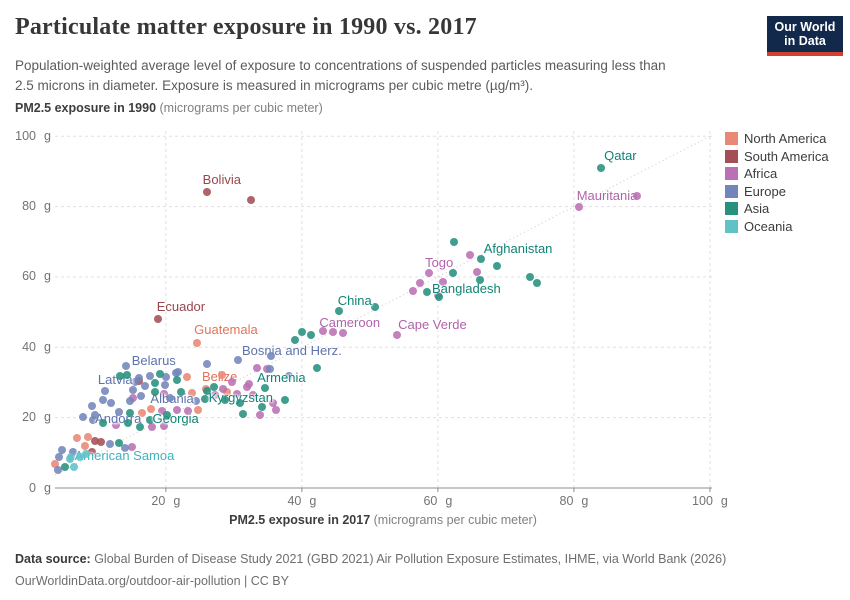 The width and height of the screenshot is (850, 600). What do you see at coordinates (343, 332) in the screenshot?
I see `cameroon-data-point` at bounding box center [343, 332].